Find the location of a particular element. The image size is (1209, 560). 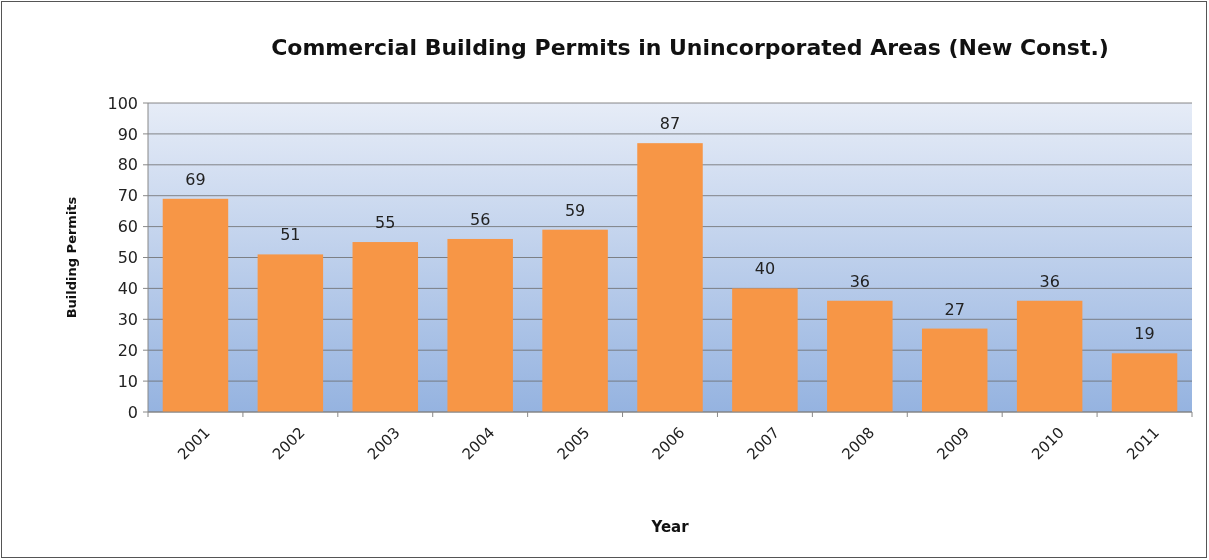

y-tick-label: 90 is located at coordinates (127, 134).